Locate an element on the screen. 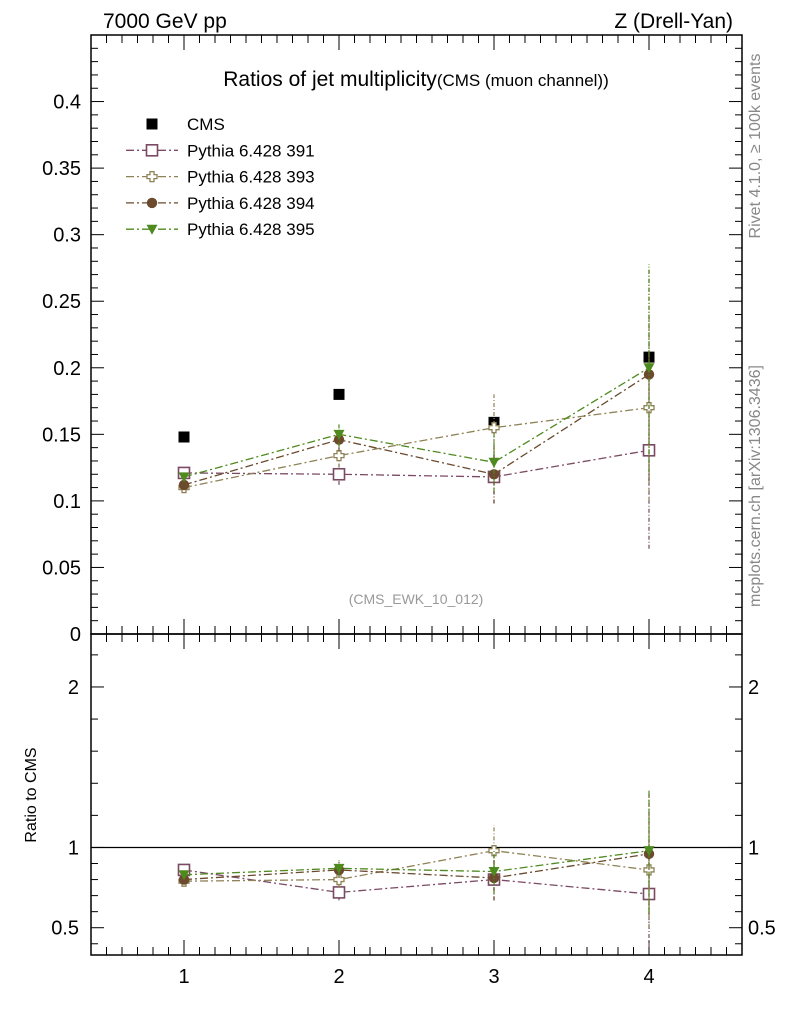 The image size is (786, 1024). ratio-y-tick-label-right: 2 is located at coordinates (753, 688).